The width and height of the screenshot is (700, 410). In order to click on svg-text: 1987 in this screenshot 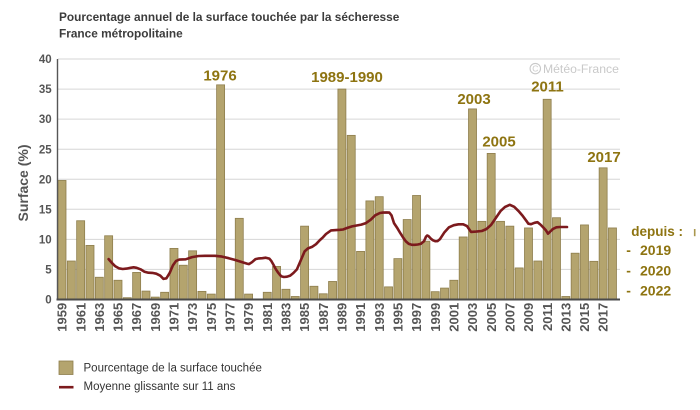, I will do `click(323, 317)`.